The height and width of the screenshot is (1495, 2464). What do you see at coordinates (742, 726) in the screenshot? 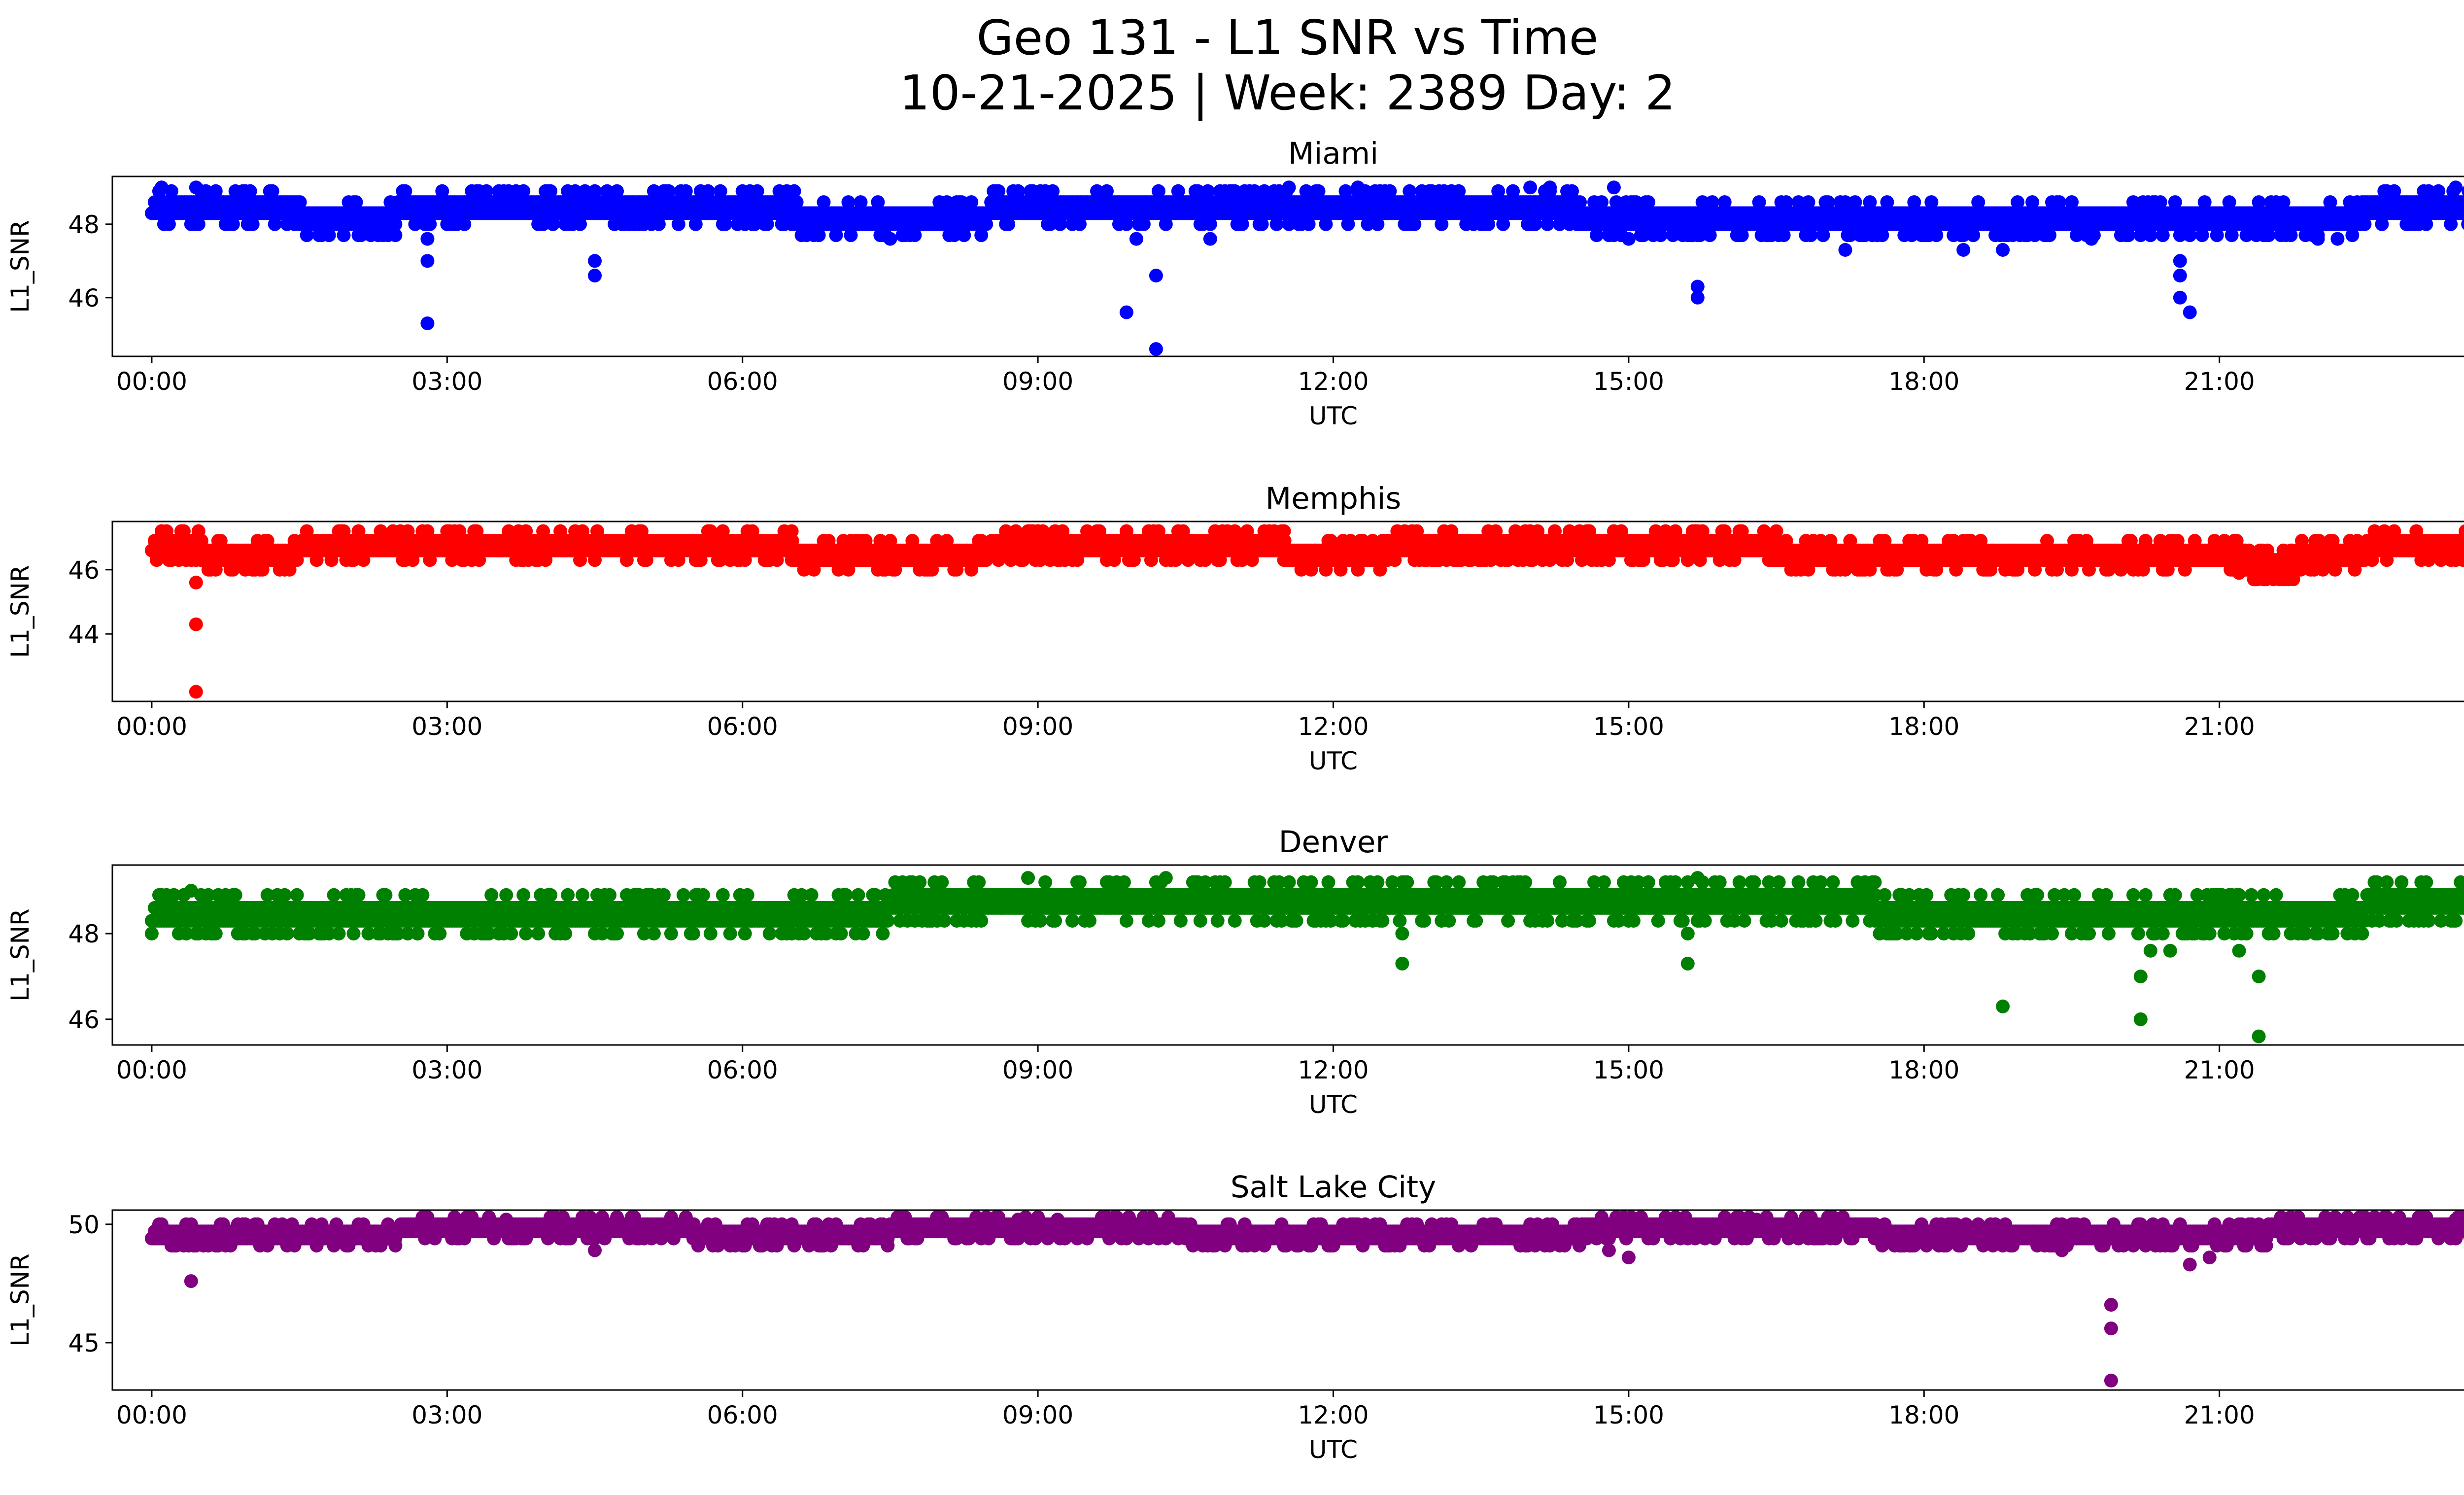
I see `x-tick-label: 06:00` at bounding box center [742, 726].